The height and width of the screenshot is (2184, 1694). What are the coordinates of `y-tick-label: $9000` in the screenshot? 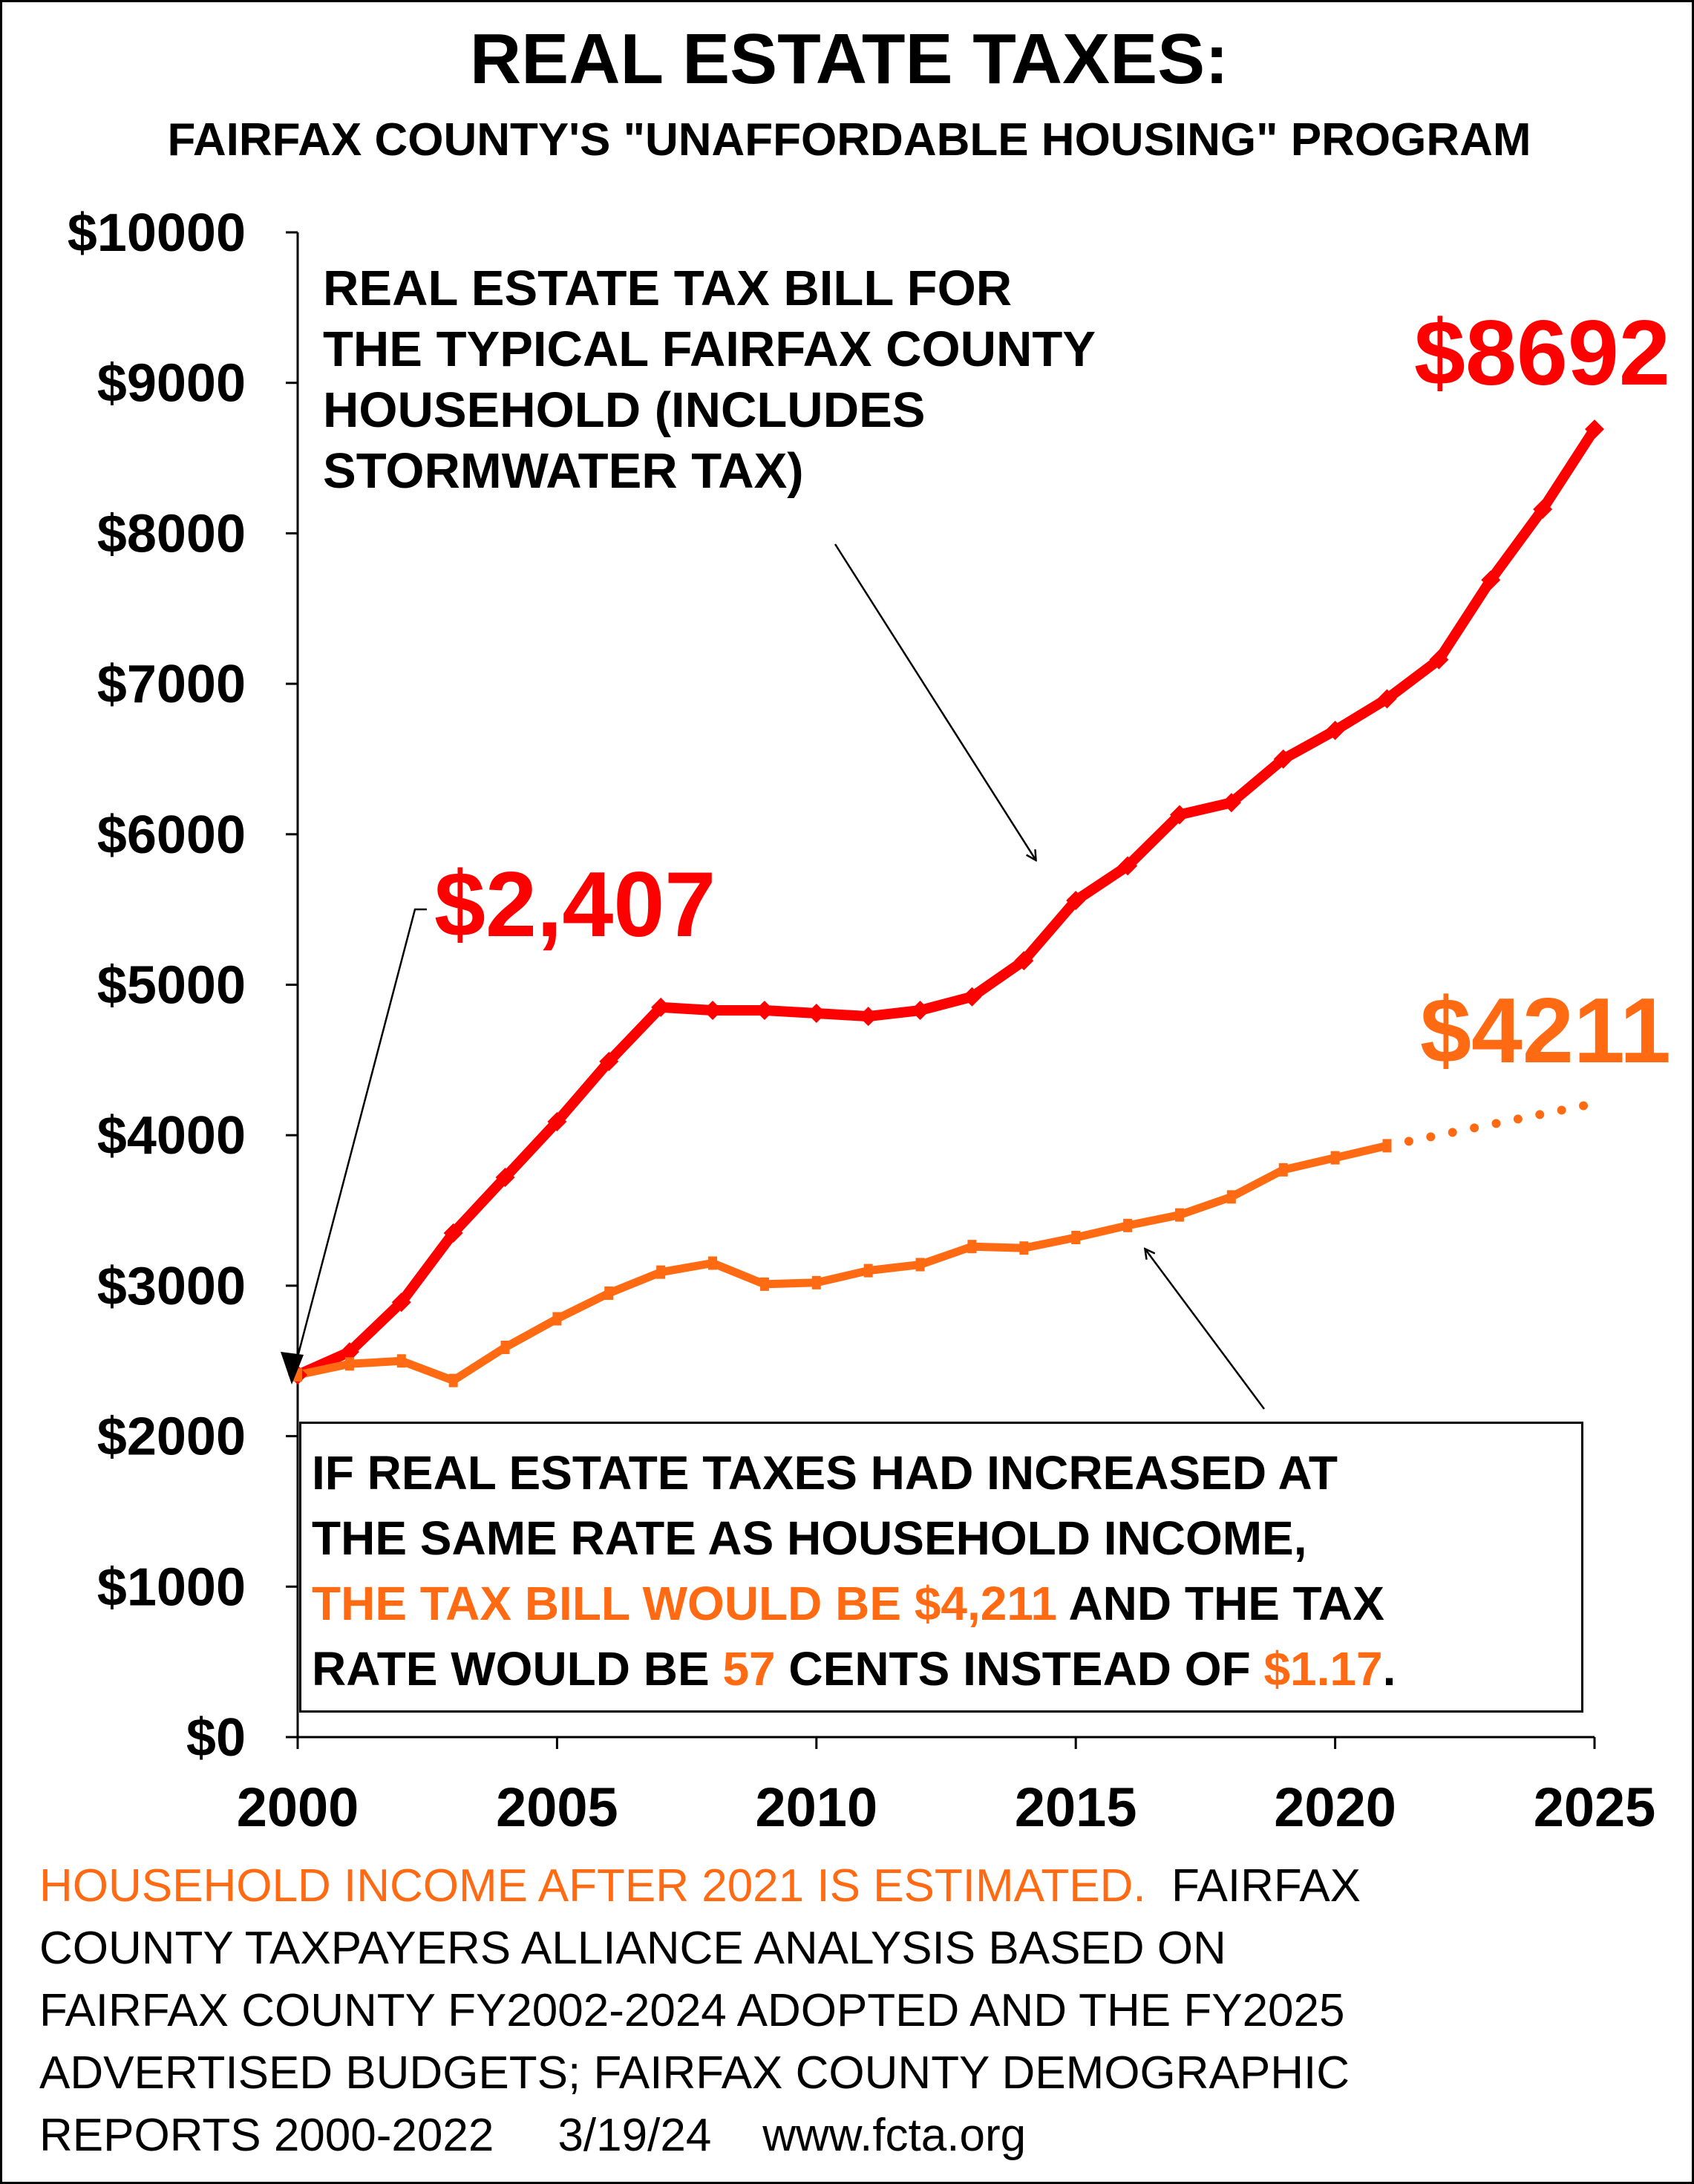 It's located at (171, 383).